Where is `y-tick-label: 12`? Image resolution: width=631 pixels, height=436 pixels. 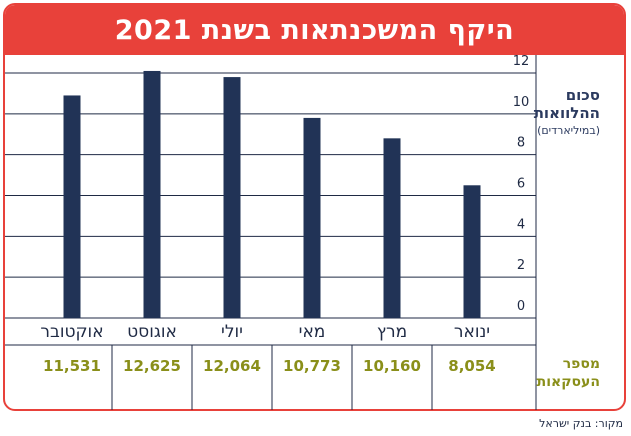
y-tick-label: 12 is located at coordinates (521, 61).